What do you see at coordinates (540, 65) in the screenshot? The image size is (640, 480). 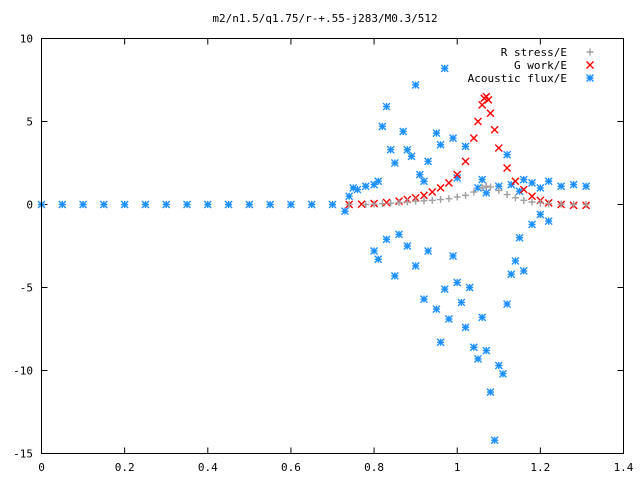 I see `legend-label: G work/E` at bounding box center [540, 65].